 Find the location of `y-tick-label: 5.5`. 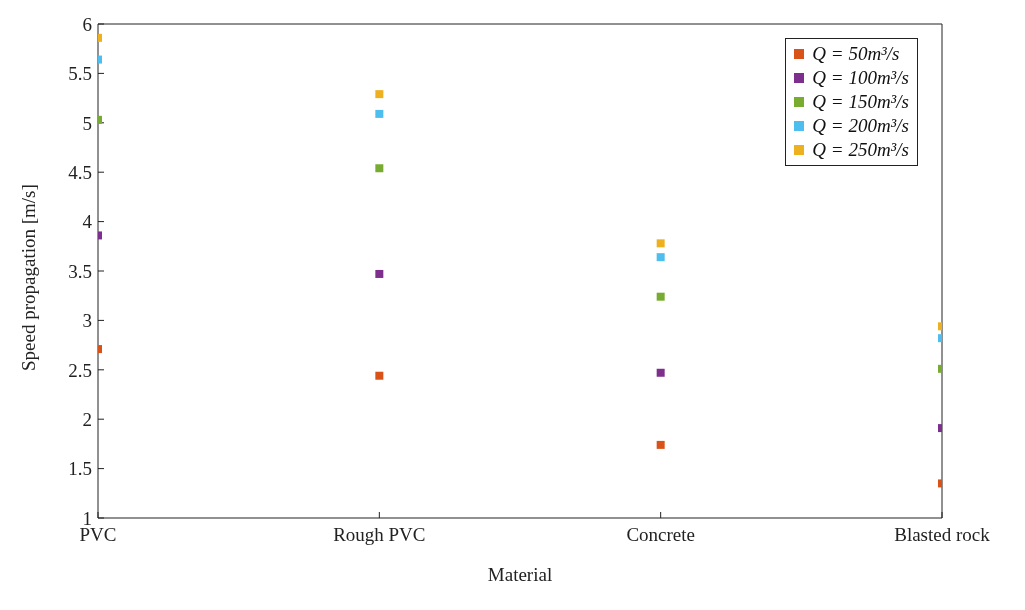

y-tick-label: 5.5 is located at coordinates (80, 74).